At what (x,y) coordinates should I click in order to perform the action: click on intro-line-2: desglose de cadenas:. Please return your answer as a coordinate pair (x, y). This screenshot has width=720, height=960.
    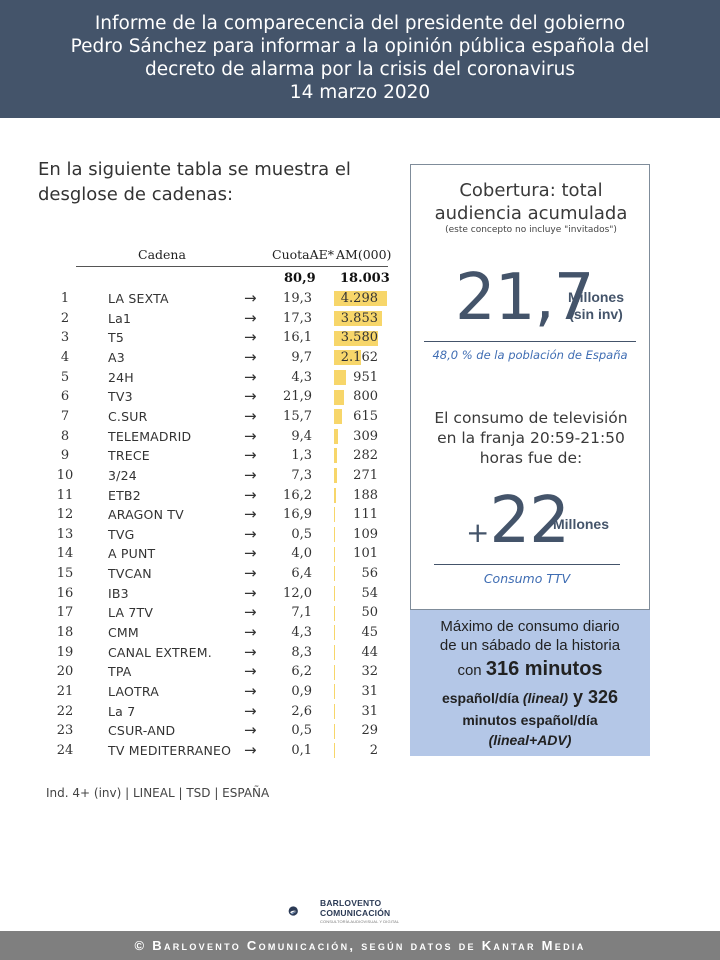
    Looking at the image, I should click on (136, 194).